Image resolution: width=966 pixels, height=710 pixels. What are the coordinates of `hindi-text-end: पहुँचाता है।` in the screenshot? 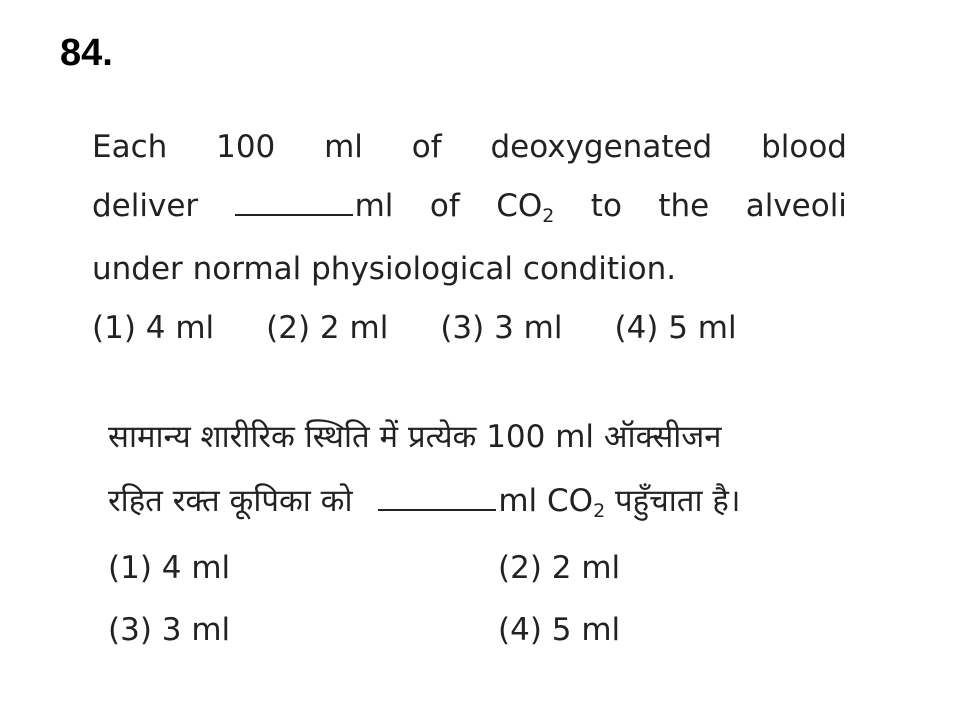 It's located at (673, 501).